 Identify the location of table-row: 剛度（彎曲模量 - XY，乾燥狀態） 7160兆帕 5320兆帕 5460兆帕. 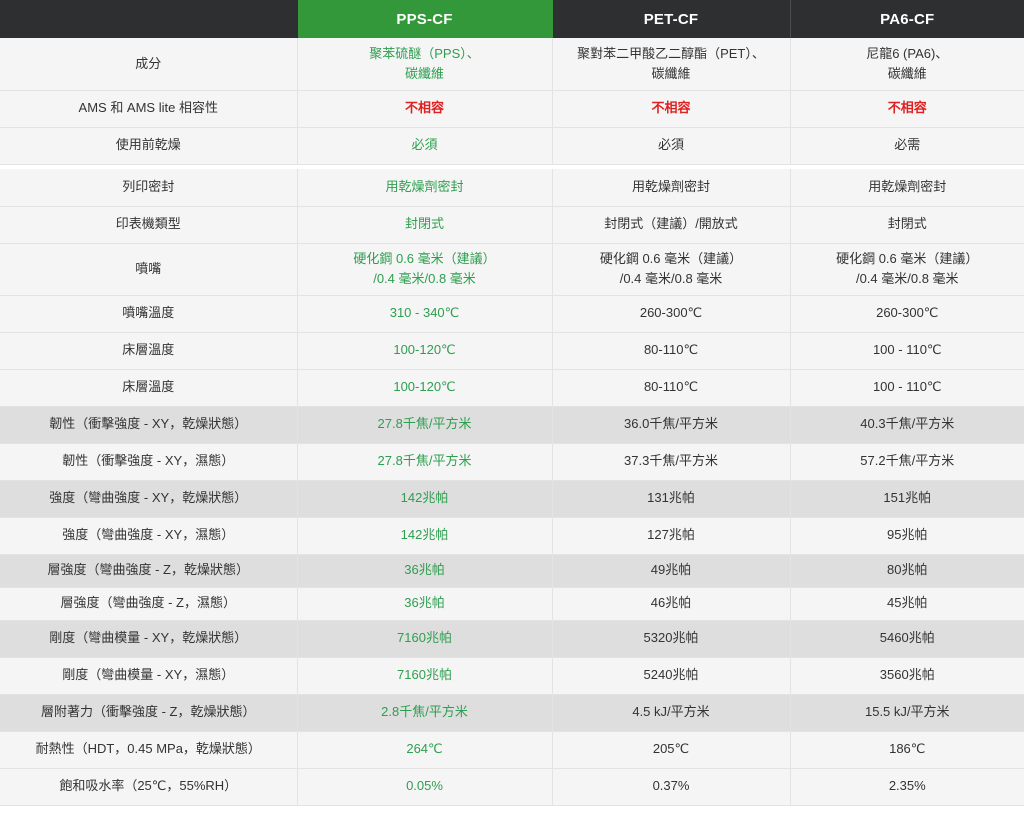
(512, 639).